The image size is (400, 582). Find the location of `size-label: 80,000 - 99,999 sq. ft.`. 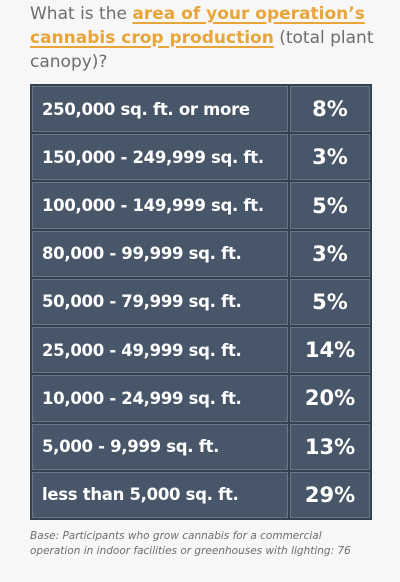

size-label: 80,000 - 99,999 sq. ft. is located at coordinates (160, 253).